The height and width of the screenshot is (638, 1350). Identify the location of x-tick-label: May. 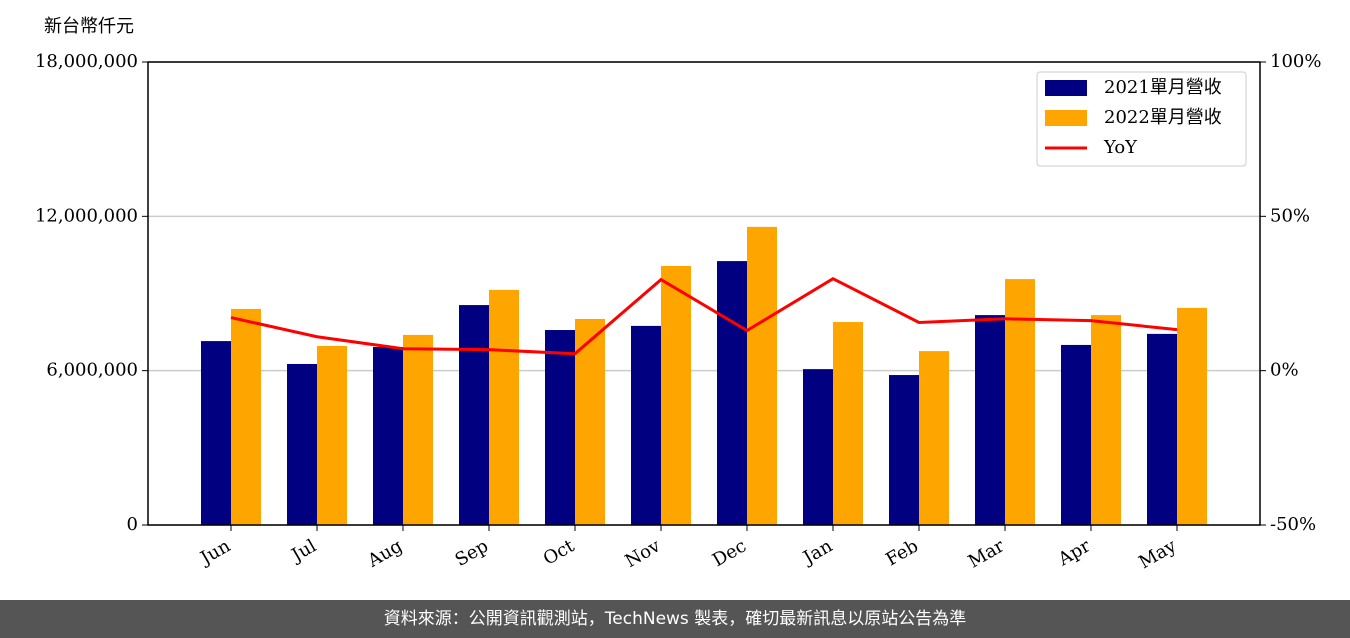
(1157, 554).